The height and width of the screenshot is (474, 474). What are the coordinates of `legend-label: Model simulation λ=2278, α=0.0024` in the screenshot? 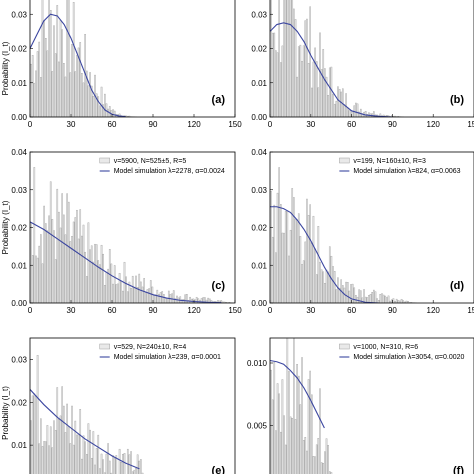 It's located at (169, 171).